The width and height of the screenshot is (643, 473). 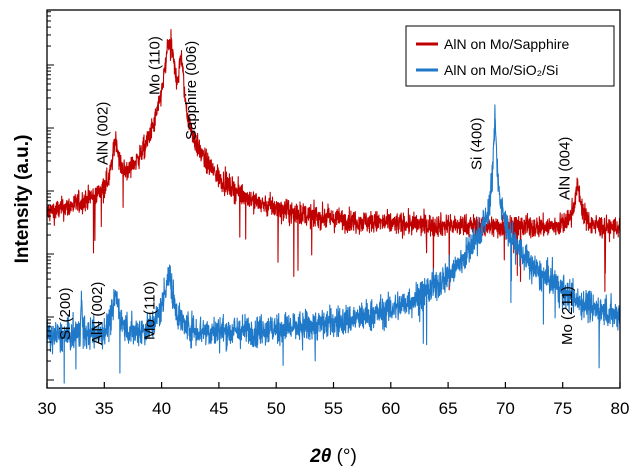 I want to click on legend-box, so click(x=510, y=56).